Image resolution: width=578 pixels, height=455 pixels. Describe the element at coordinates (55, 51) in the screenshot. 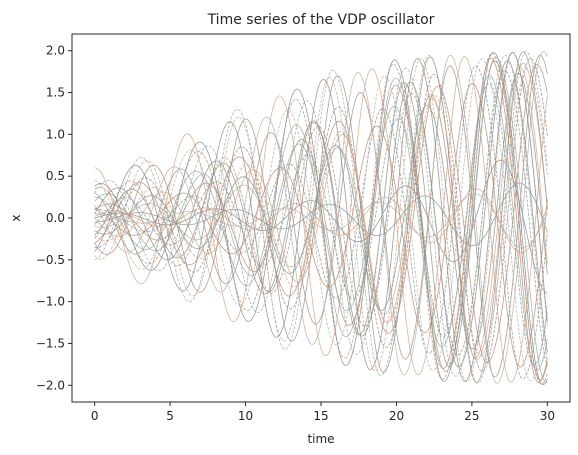

I see `y-tick-label: 2.0` at that location.